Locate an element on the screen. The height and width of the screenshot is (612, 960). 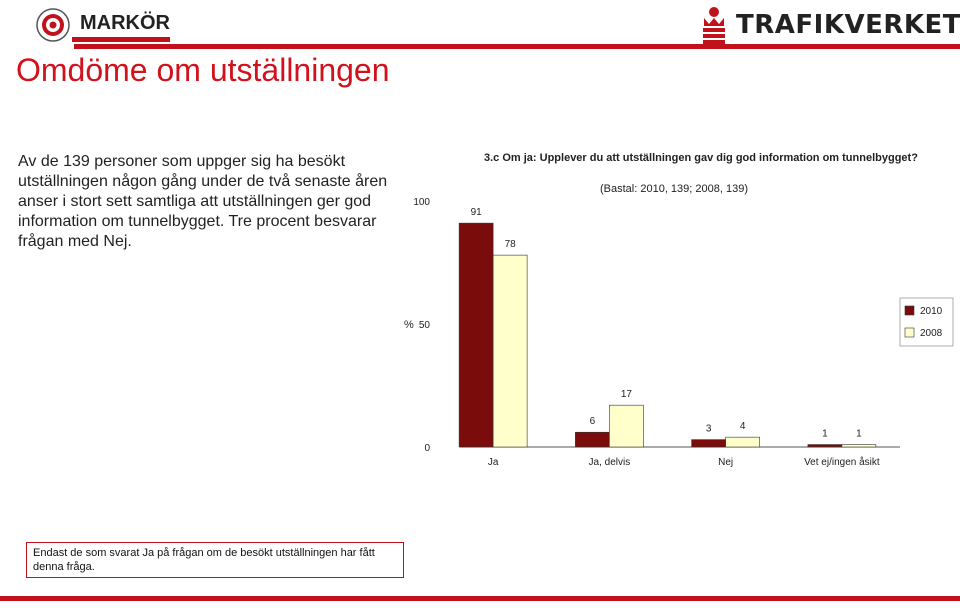
legend-label: 2008 is located at coordinates (931, 333).